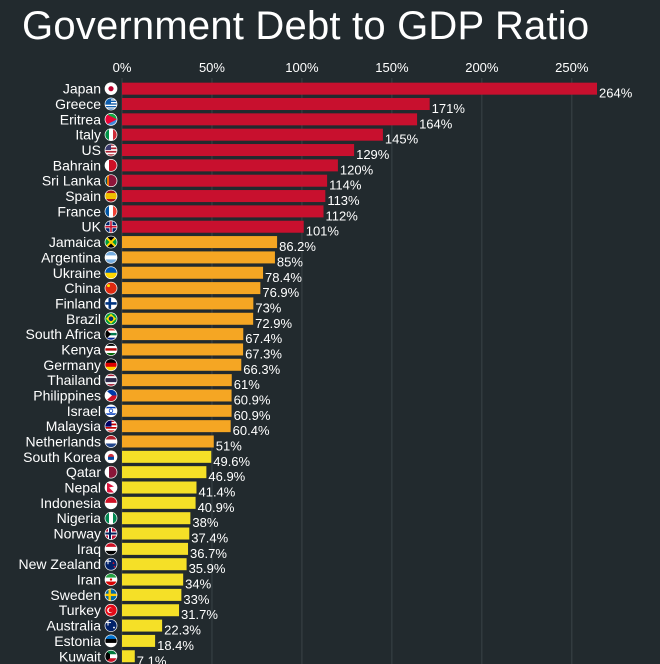 This screenshot has height=664, width=660. I want to click on value-label: 37.4%, so click(209, 538).